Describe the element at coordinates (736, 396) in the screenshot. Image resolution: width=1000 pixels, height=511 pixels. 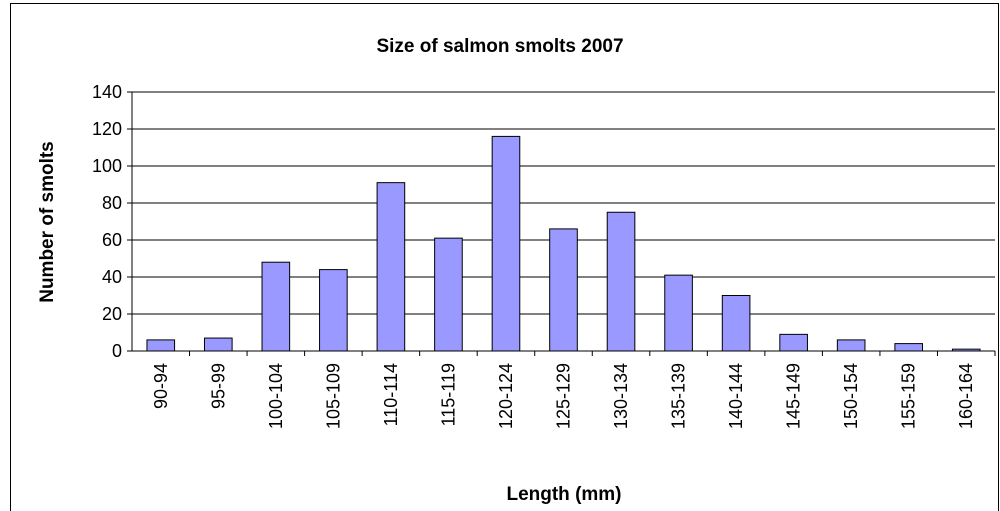
I see `x-tick-label: 140-144` at that location.